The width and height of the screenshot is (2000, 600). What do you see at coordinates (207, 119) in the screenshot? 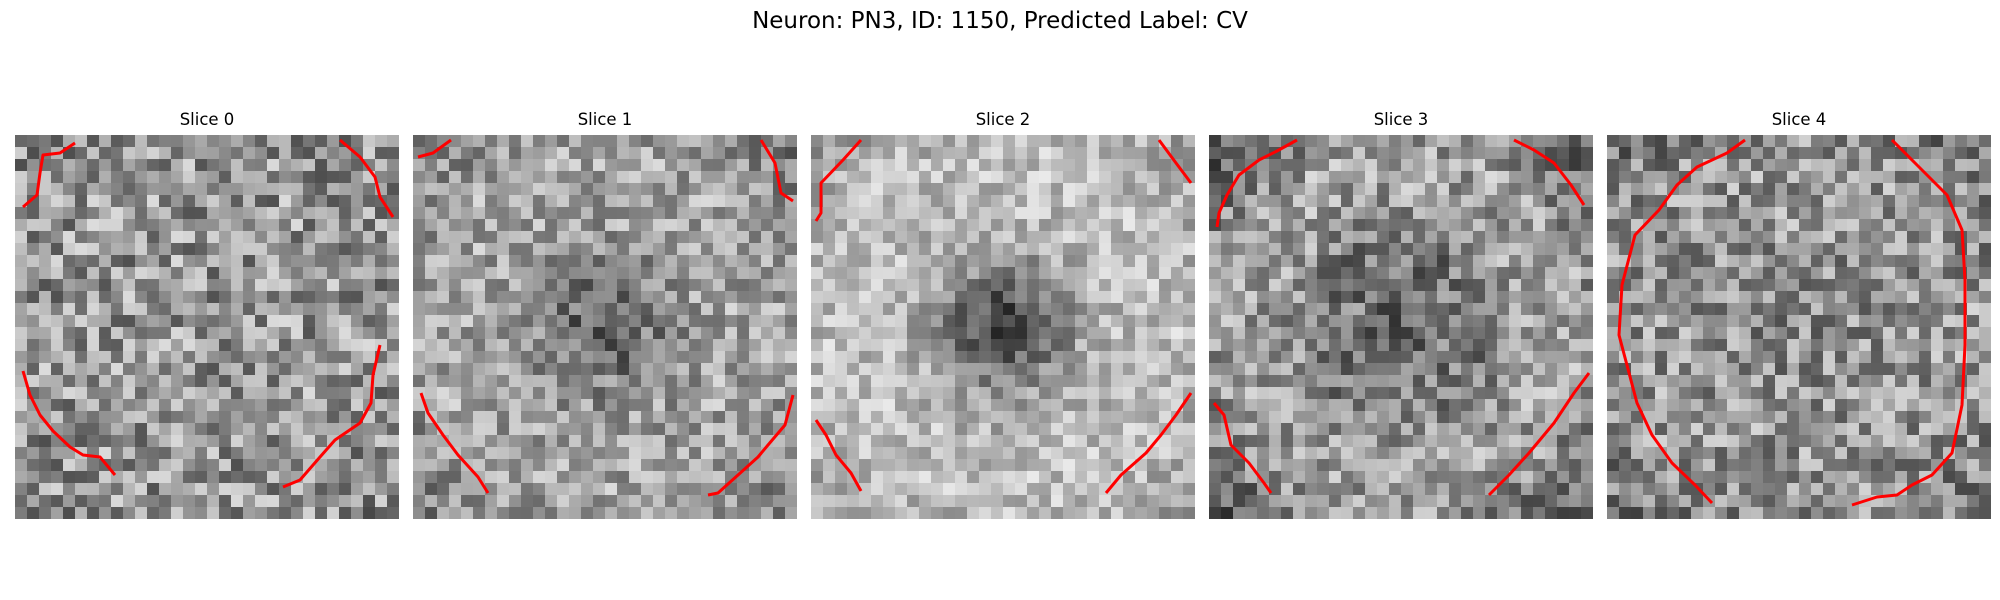
I see `slice-title-0: Slice 0` at bounding box center [207, 119].